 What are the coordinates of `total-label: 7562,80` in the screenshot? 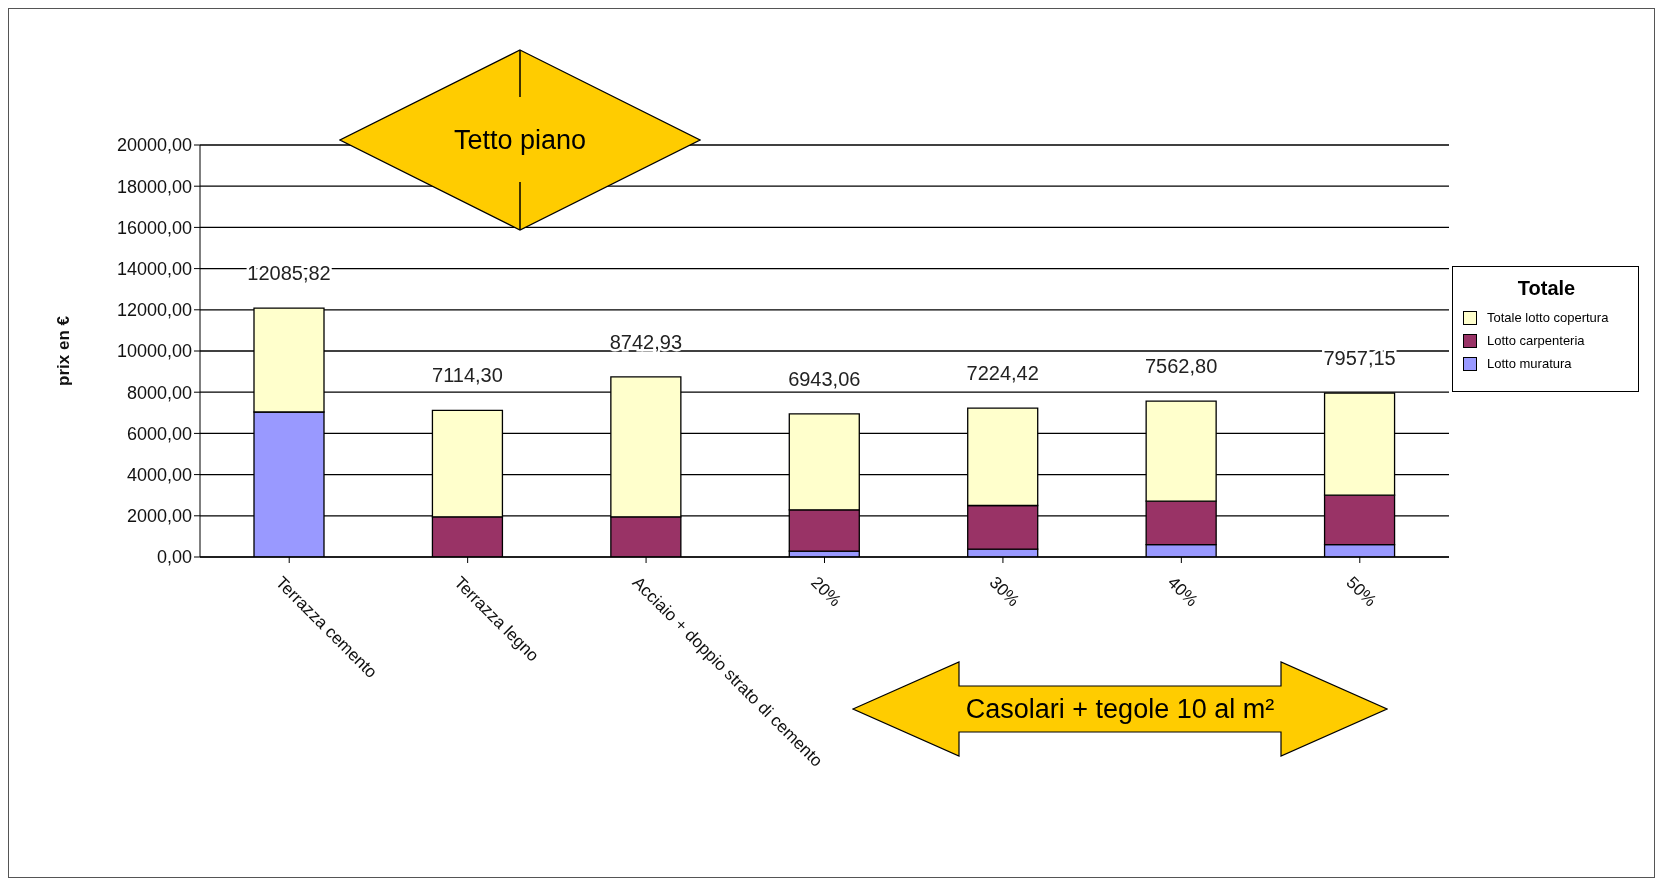 It's located at (1181, 366).